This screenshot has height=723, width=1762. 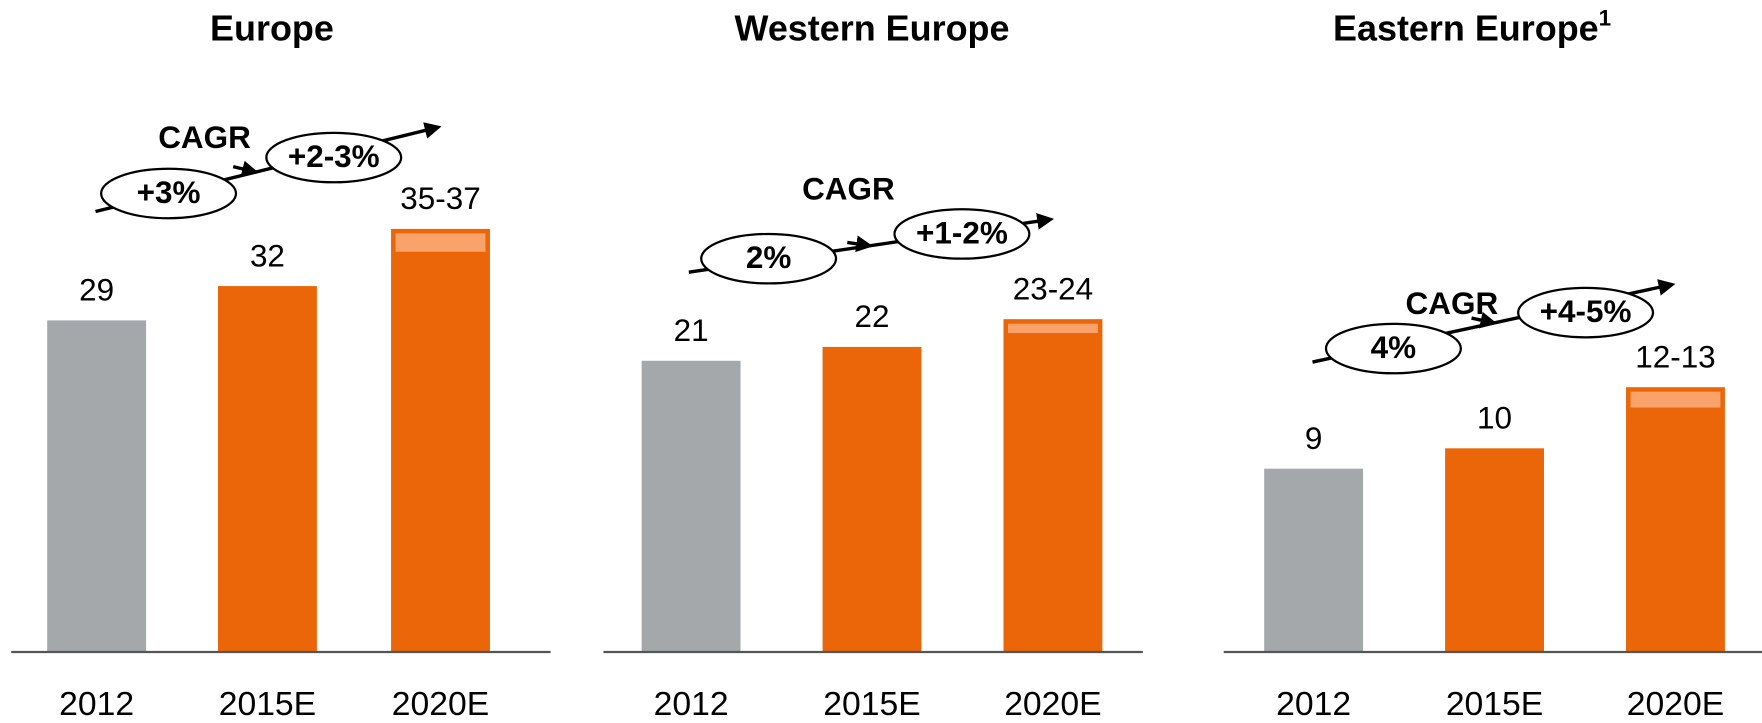 I want to click on cagr-rate: +3%, so click(x=169, y=192).